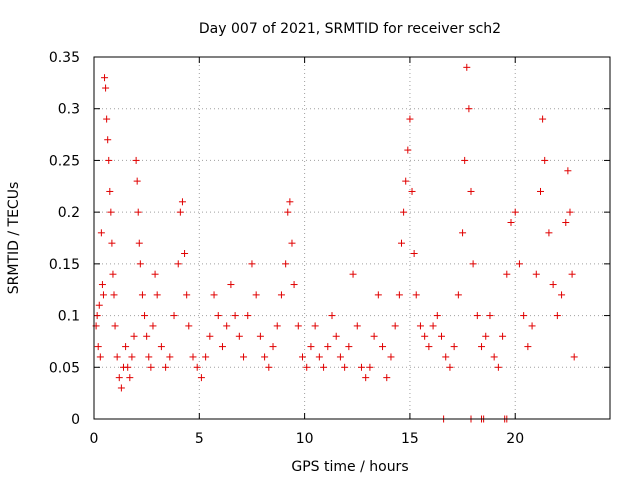 This screenshot has height=480, width=640. I want to click on x-tick-labels: 0 5 10 15 20, so click(307, 439).